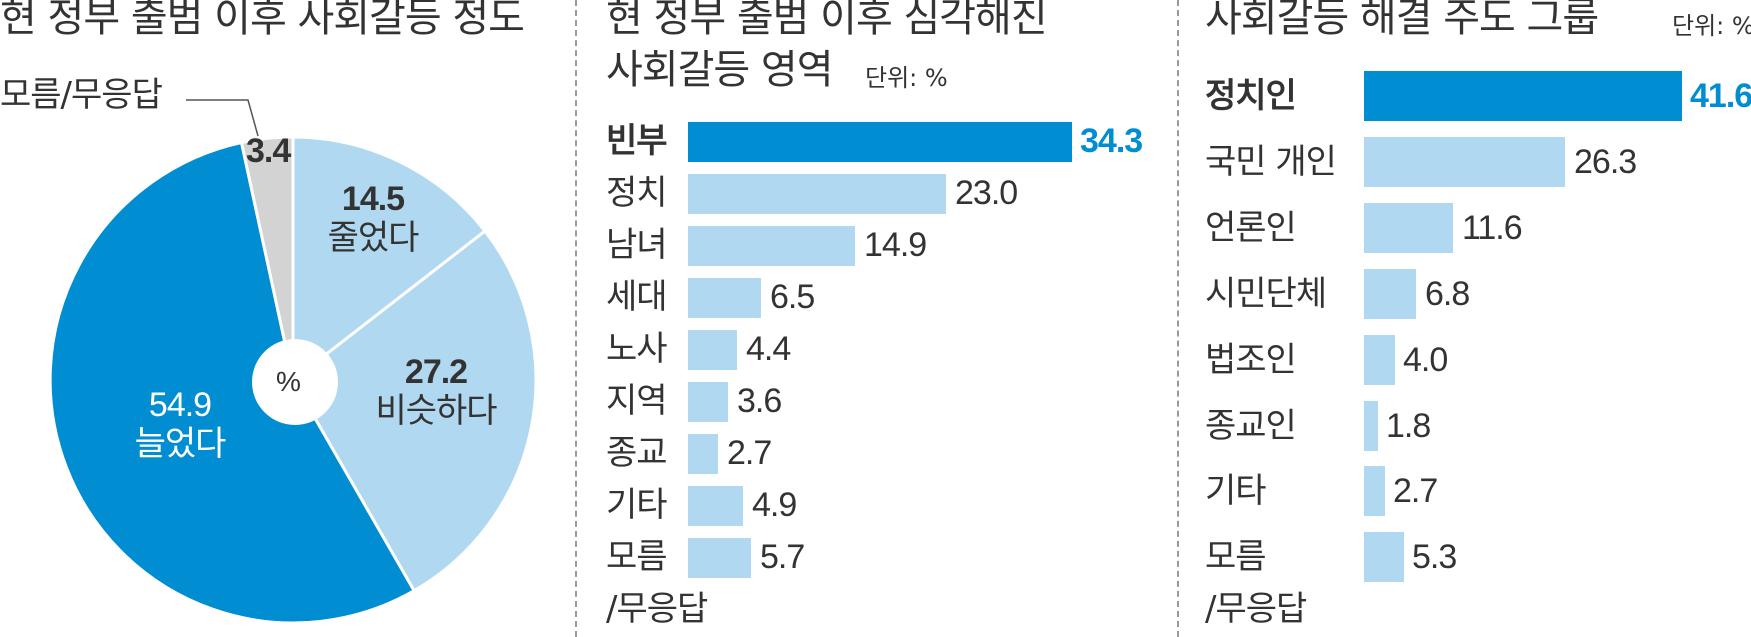 Image resolution: width=1751 pixels, height=637 pixels. What do you see at coordinates (1720, 96) in the screenshot?
I see `bar-value: 41.6` at bounding box center [1720, 96].